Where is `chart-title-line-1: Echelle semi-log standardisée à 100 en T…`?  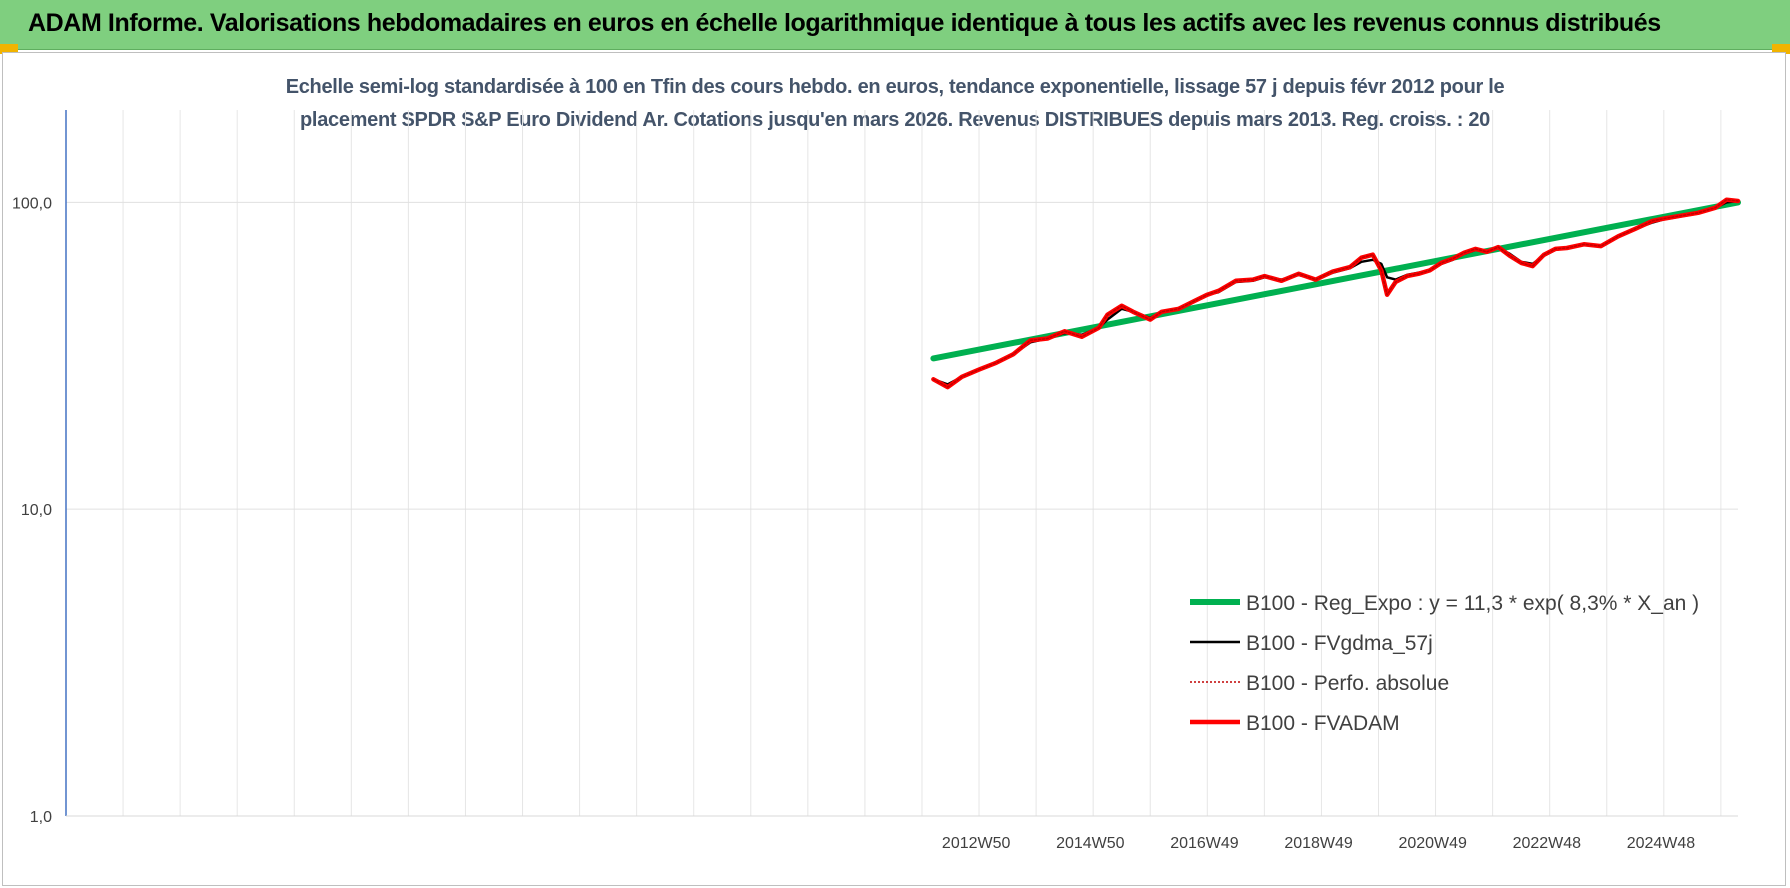
chart-title-line-1: Echelle semi-log standardisée à 100 en T… is located at coordinates (895, 87).